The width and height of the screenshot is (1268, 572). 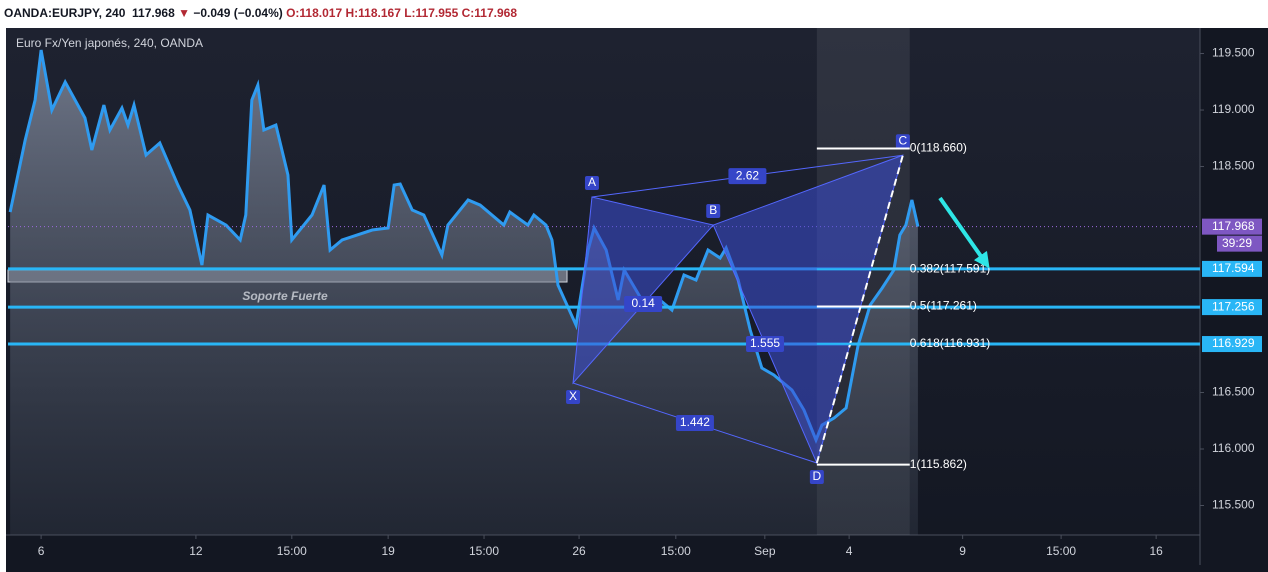 What do you see at coordinates (184, 13) in the screenshot?
I see `arrow: ▼` at bounding box center [184, 13].